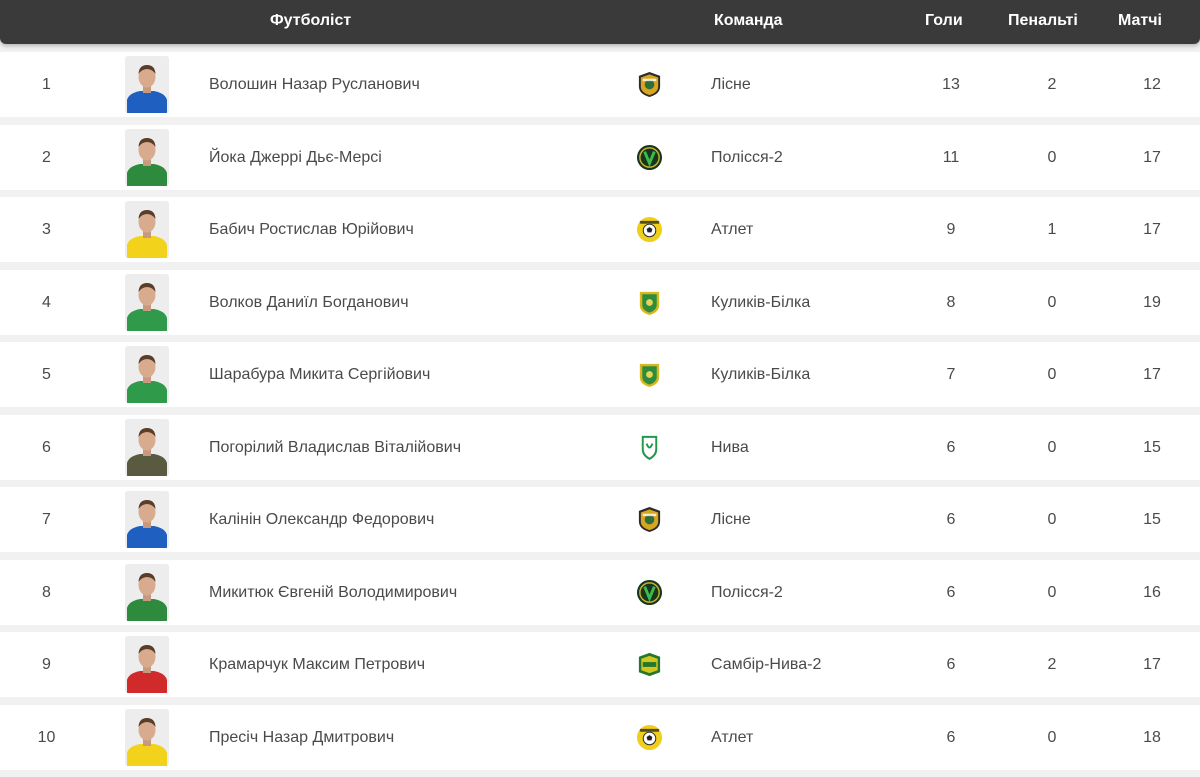  I want to click on rank: 8, so click(46, 592).